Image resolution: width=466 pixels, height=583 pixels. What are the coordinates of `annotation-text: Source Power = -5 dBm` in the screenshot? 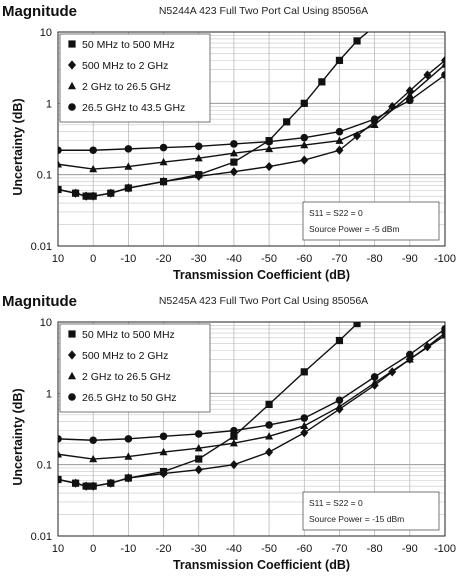 It's located at (354, 229).